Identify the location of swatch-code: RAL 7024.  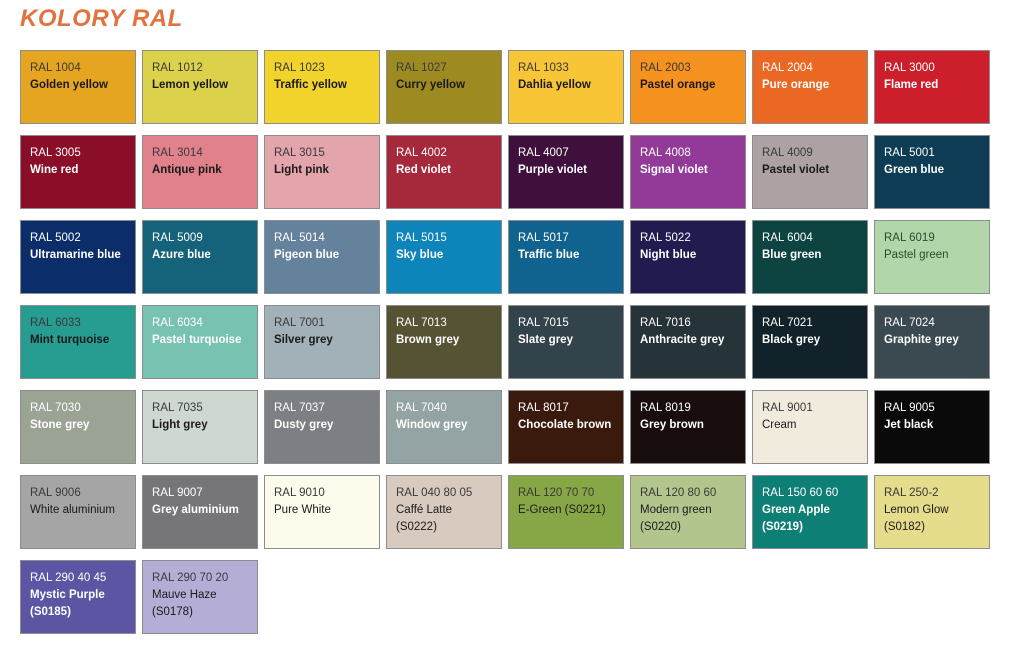
(909, 323).